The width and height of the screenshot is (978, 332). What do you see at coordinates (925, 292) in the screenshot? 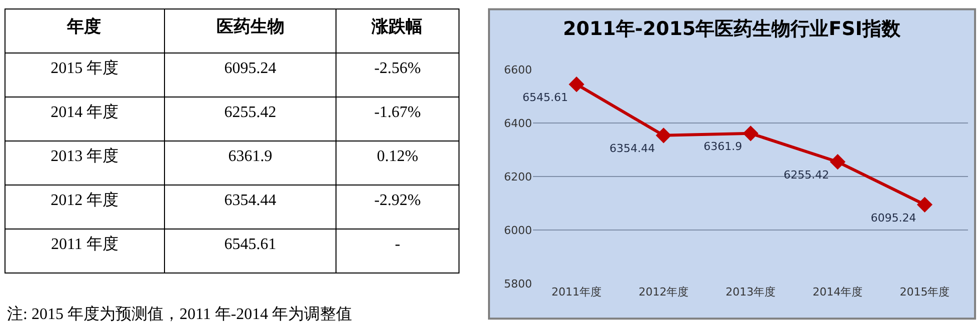
I see `x-tick-label: 2015年度` at bounding box center [925, 292].